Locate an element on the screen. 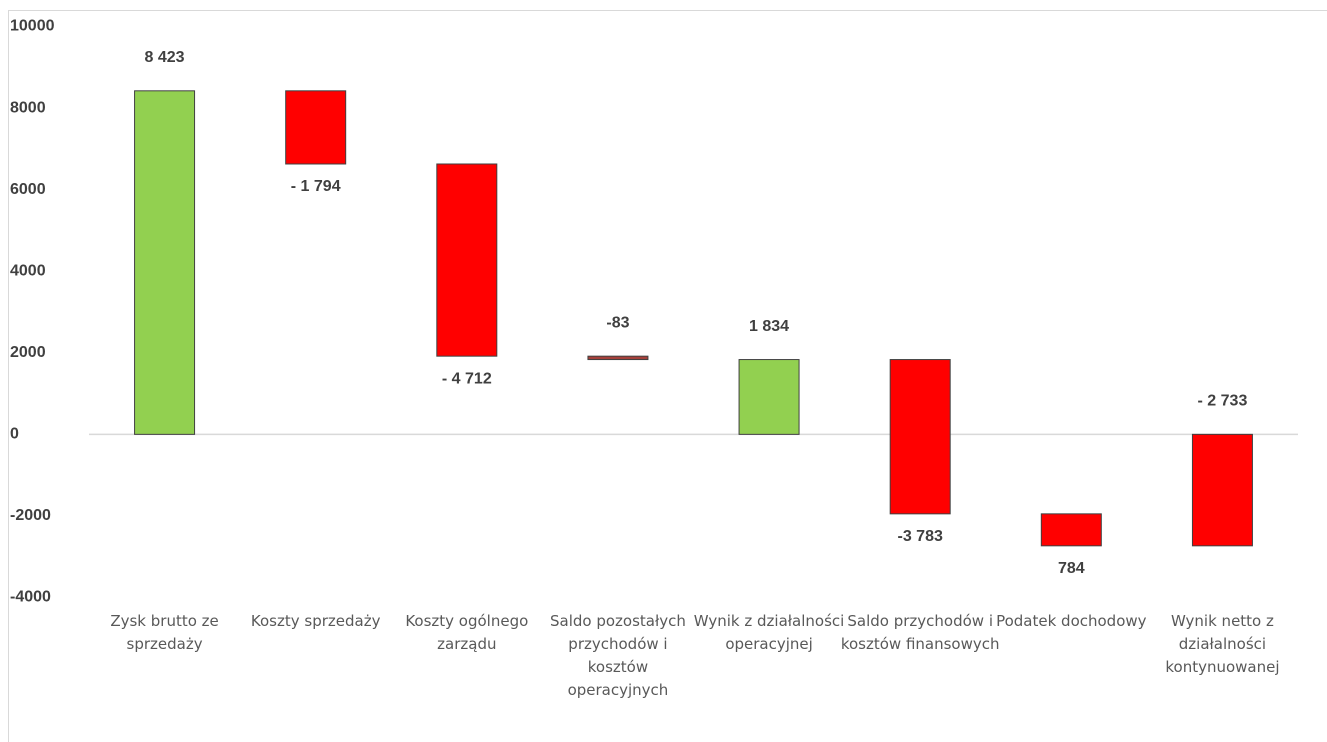 This screenshot has height=742, width=1327. x-tick-label: Saldo przychodów i kosztów finansowych is located at coordinates (920, 632).